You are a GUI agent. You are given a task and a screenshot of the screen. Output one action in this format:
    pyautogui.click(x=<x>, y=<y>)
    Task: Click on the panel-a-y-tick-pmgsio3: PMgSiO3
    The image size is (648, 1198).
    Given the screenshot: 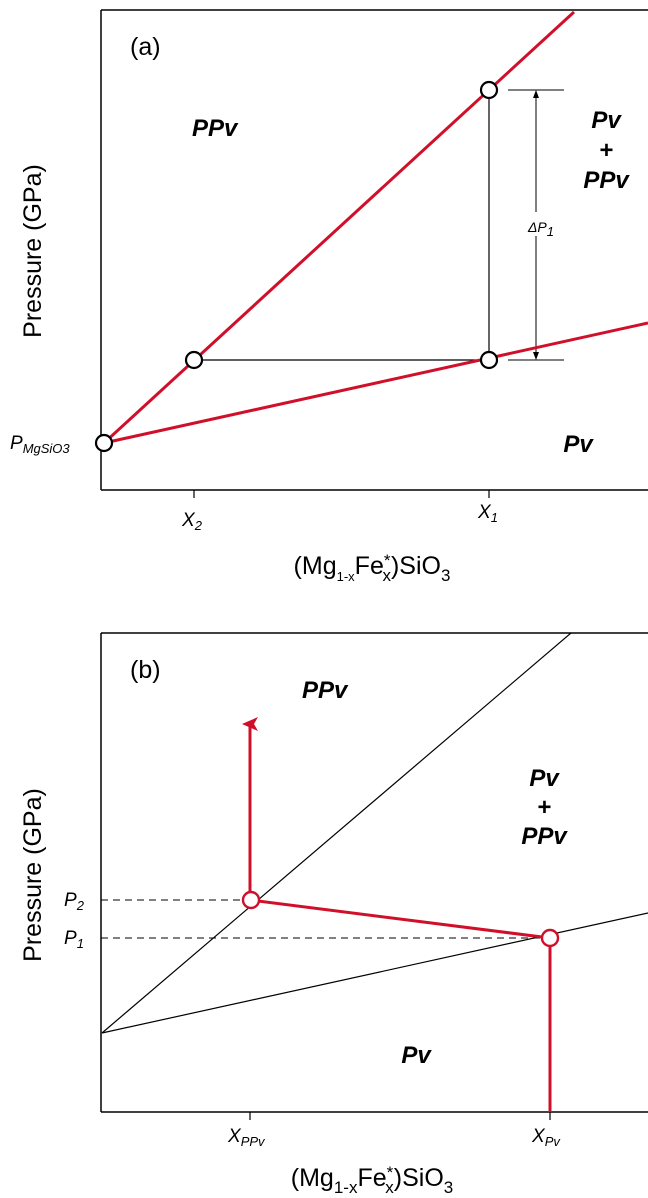 What is the action you would take?
    pyautogui.click(x=40, y=444)
    